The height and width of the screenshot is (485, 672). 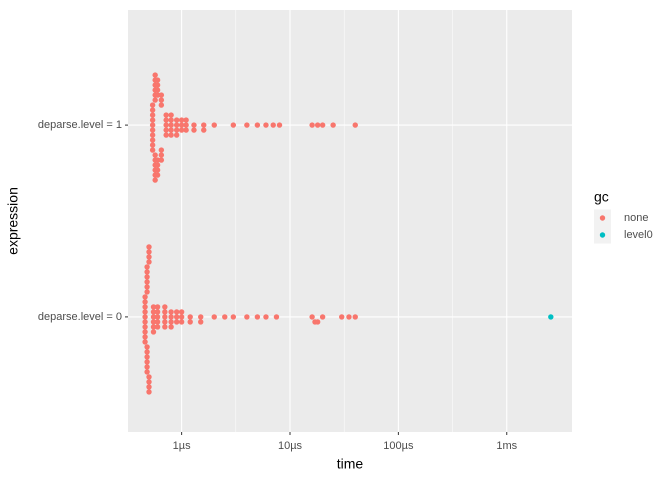 I want to click on x-tick-label: 100µs, so click(x=398, y=446).